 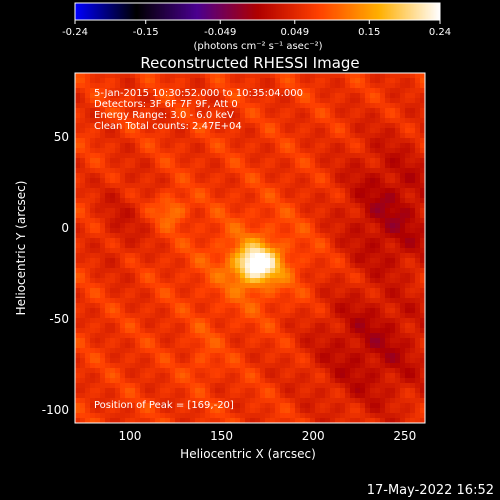 What do you see at coordinates (221, 436) in the screenshot?
I see `x-tick-label: 150` at bounding box center [221, 436].